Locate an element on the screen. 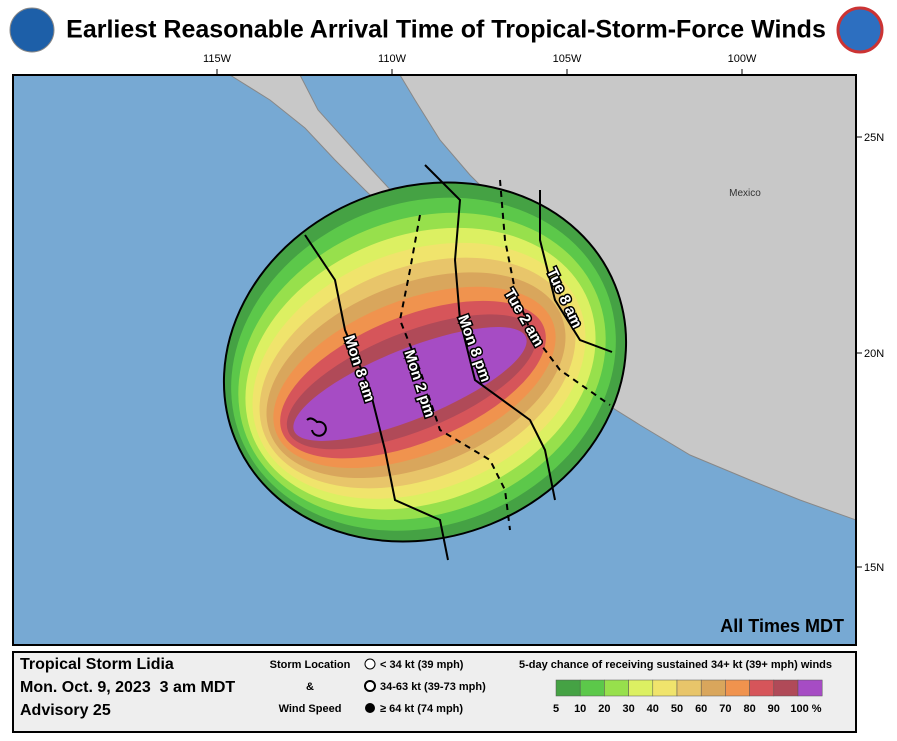  issued: Mon. Oct. 9, 2023 3 am MDT is located at coordinates (127, 687).